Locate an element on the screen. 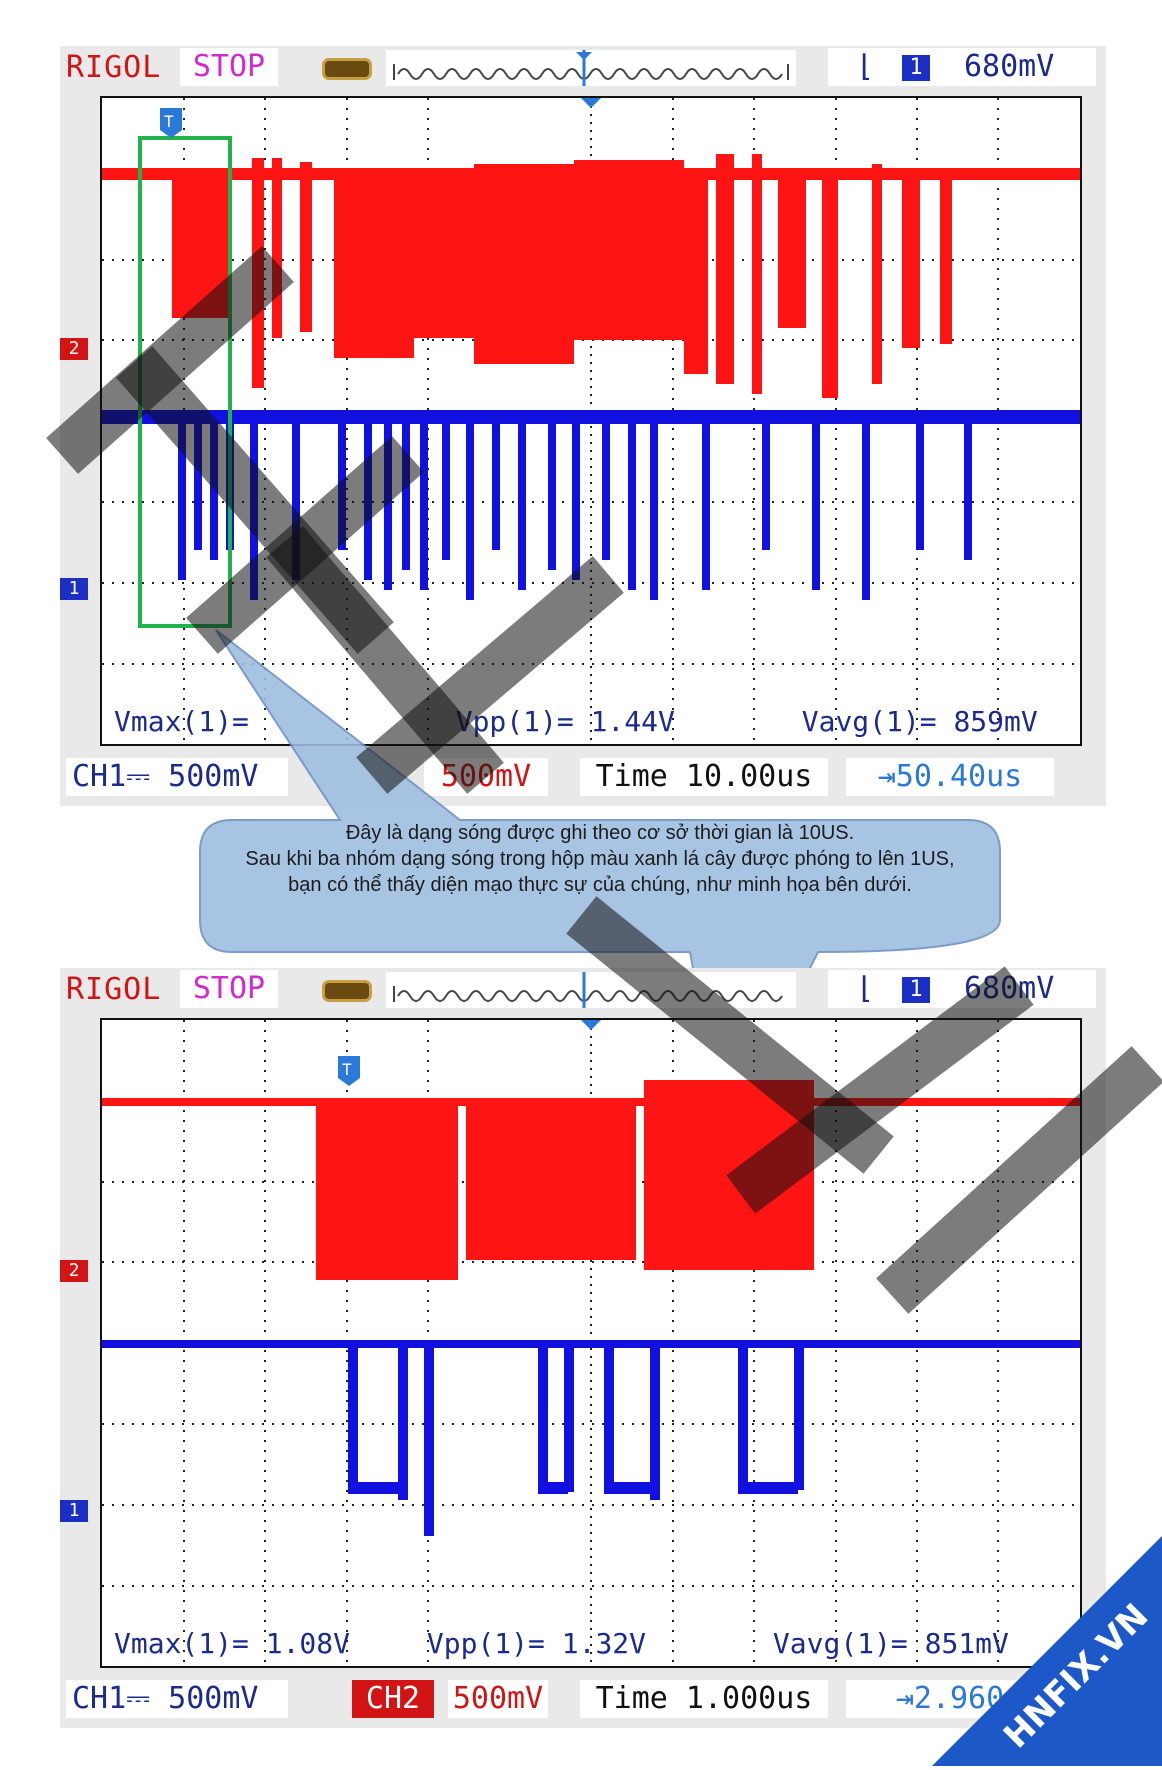 The height and width of the screenshot is (1770, 1162). ch2-badge: CH2 is located at coordinates (393, 1699).